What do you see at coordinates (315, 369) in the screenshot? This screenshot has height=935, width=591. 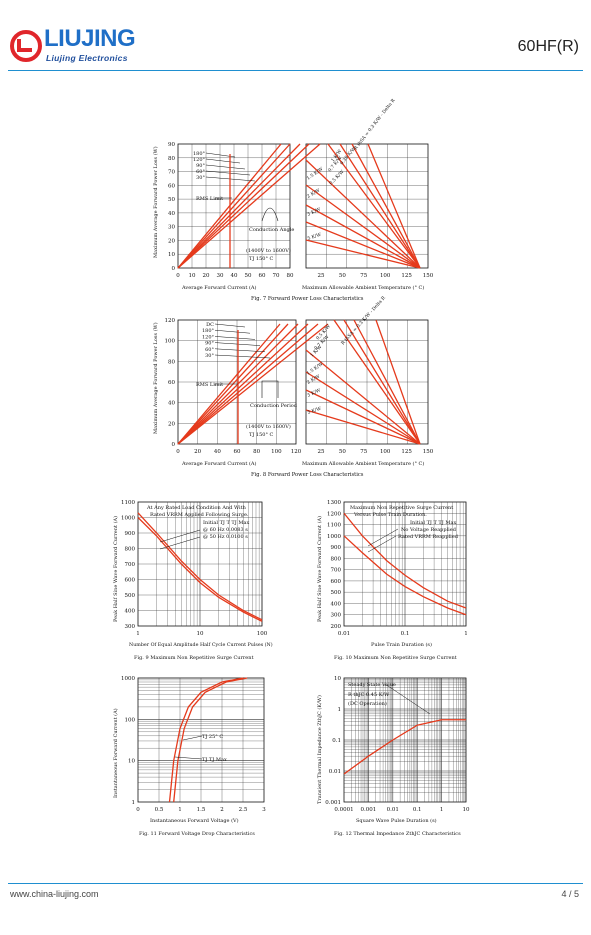 I see `rthsa-label: 1.5 K/W` at bounding box center [315, 369].